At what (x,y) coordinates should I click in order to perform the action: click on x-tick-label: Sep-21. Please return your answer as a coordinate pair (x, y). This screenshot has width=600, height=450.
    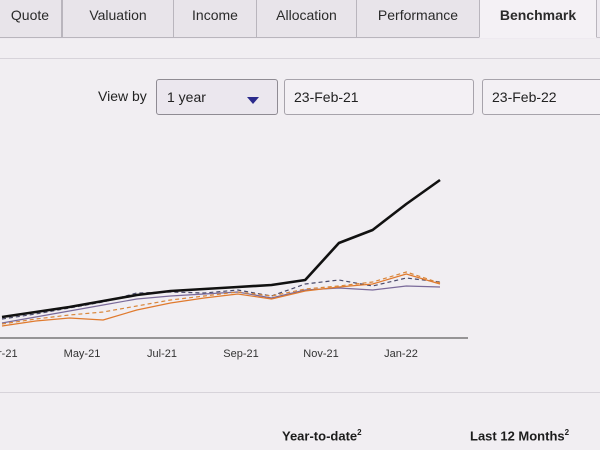
    Looking at the image, I should click on (240, 354).